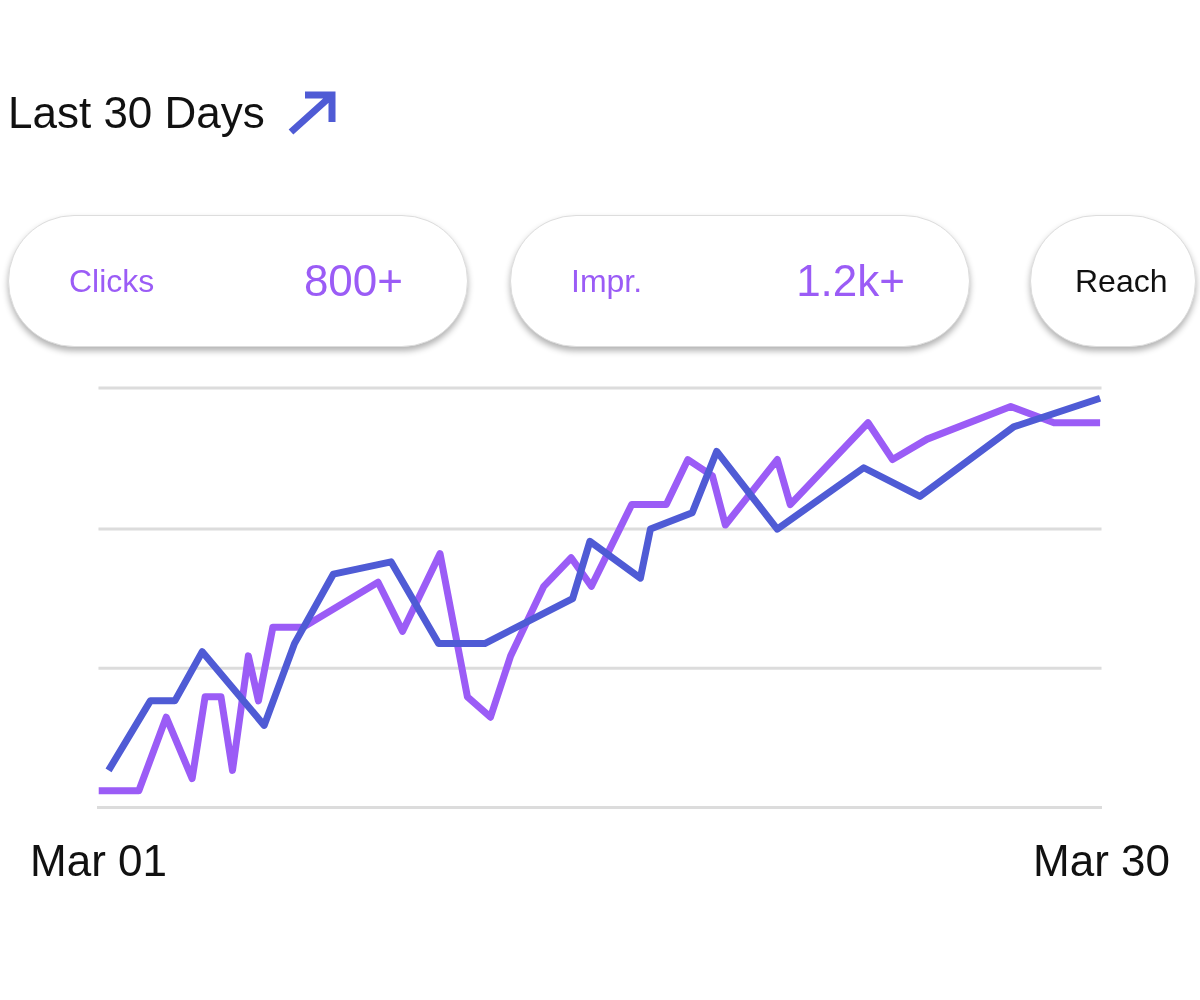 The width and height of the screenshot is (1200, 1000). What do you see at coordinates (98, 860) in the screenshot?
I see `x-tick-label: Mar 01` at bounding box center [98, 860].